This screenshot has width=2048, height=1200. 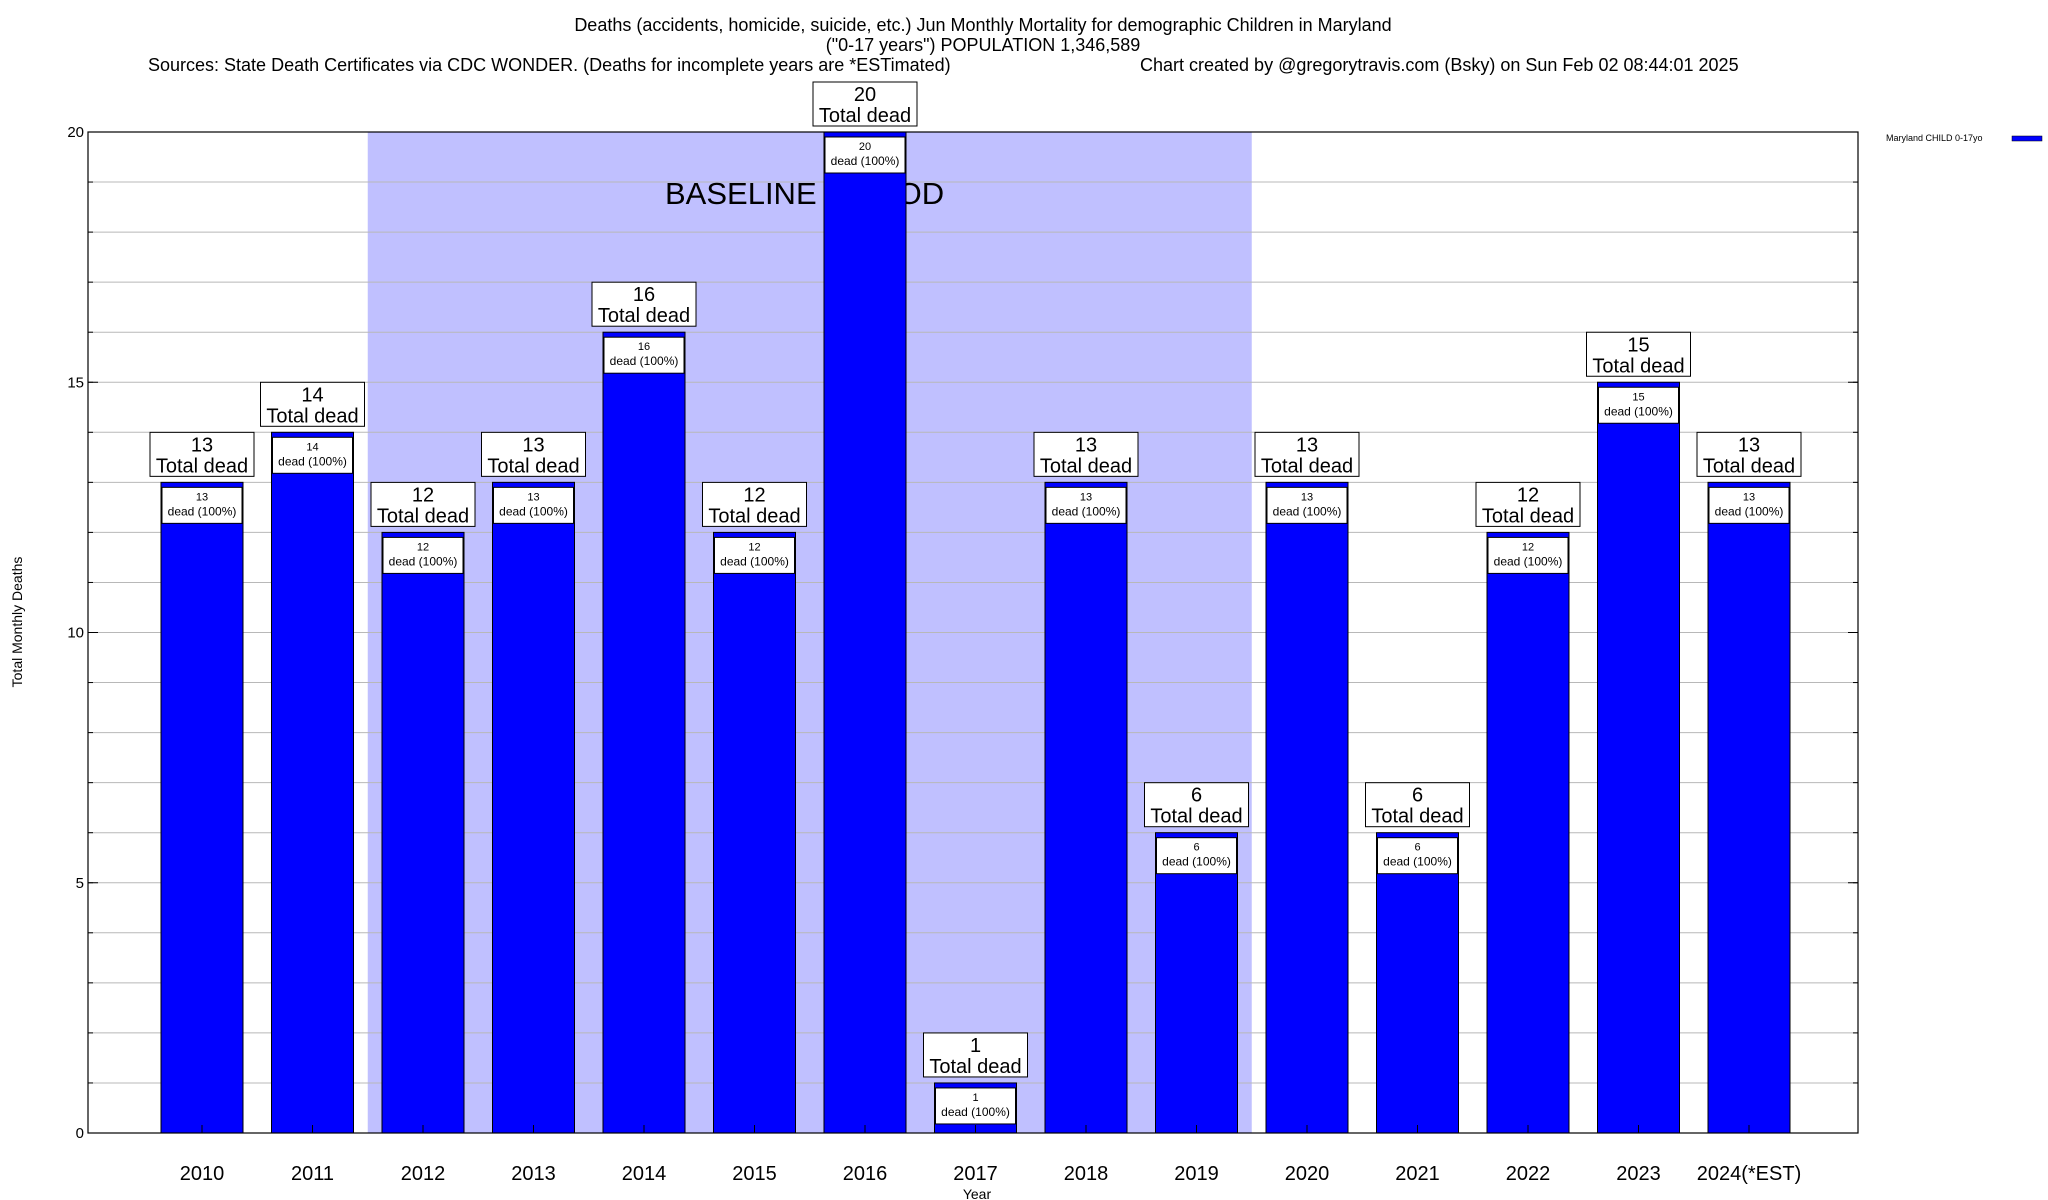 I want to click on x-axis-label: Year, so click(x=977, y=1193).